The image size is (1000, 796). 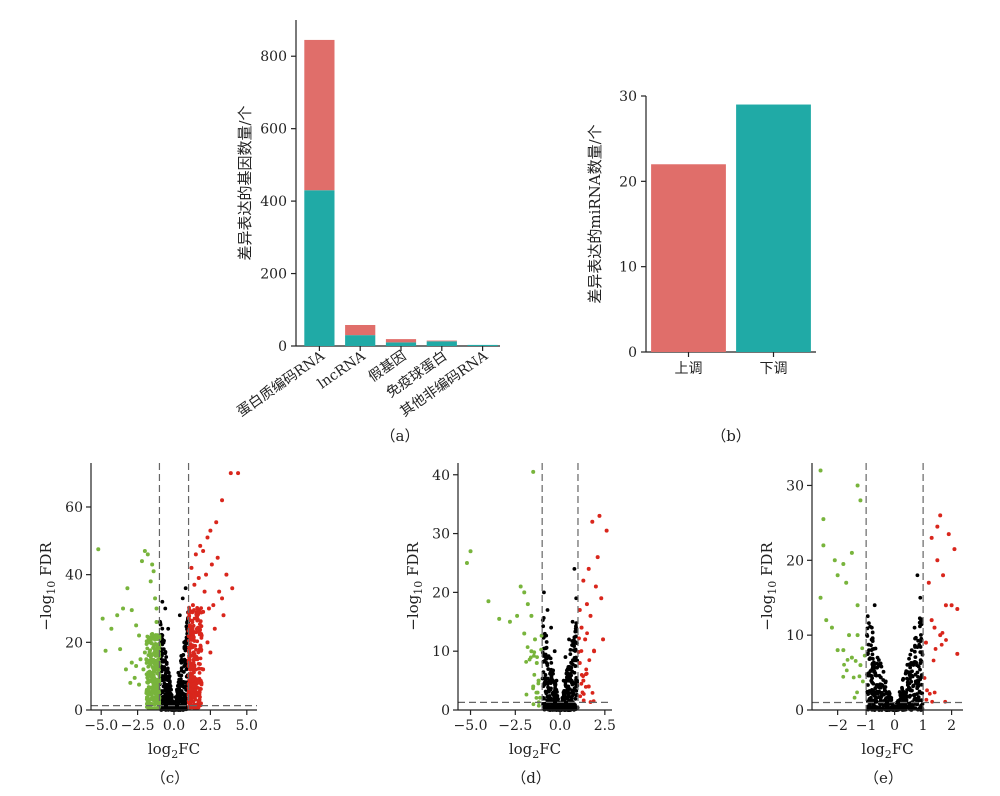 I want to click on down-point-cloud, so click(x=854, y=673).